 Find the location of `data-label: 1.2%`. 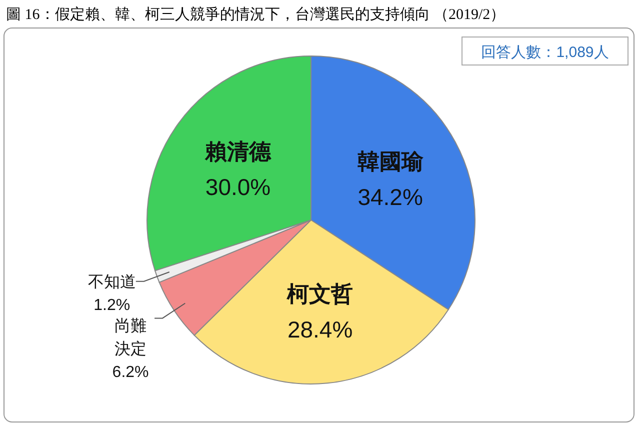

data-label: 1.2% is located at coordinates (112, 305).